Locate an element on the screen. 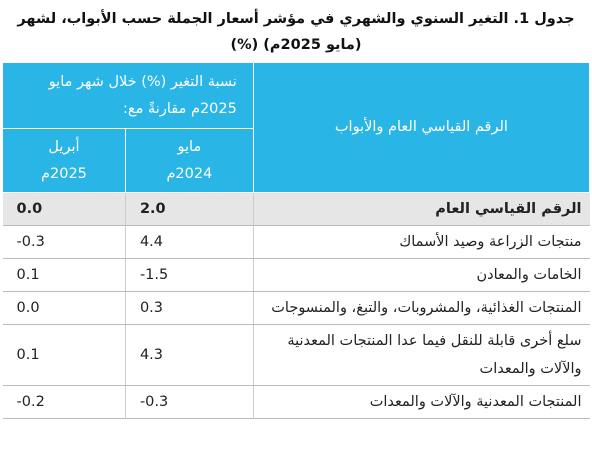 This screenshot has width=592, height=463. cell-value: 4.4 is located at coordinates (189, 242).